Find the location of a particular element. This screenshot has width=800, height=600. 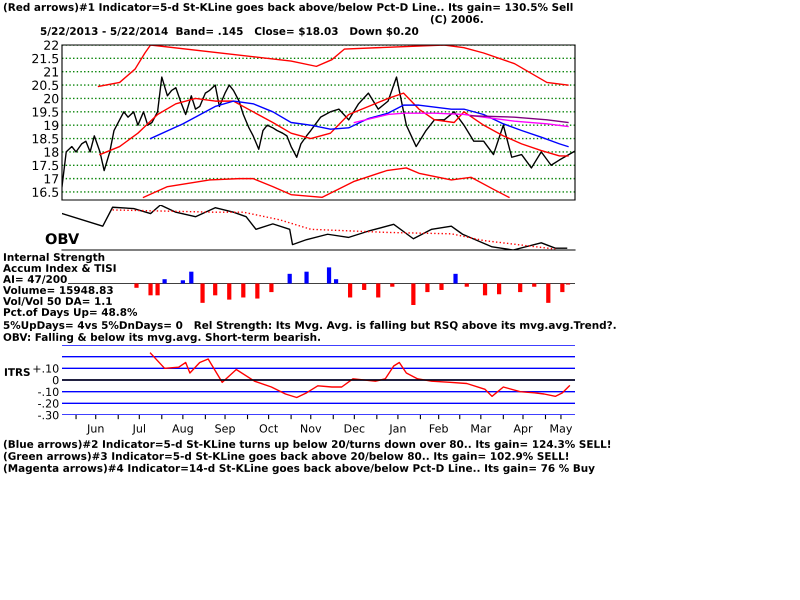

y-tick-label: 17 is located at coordinates (51, 179).